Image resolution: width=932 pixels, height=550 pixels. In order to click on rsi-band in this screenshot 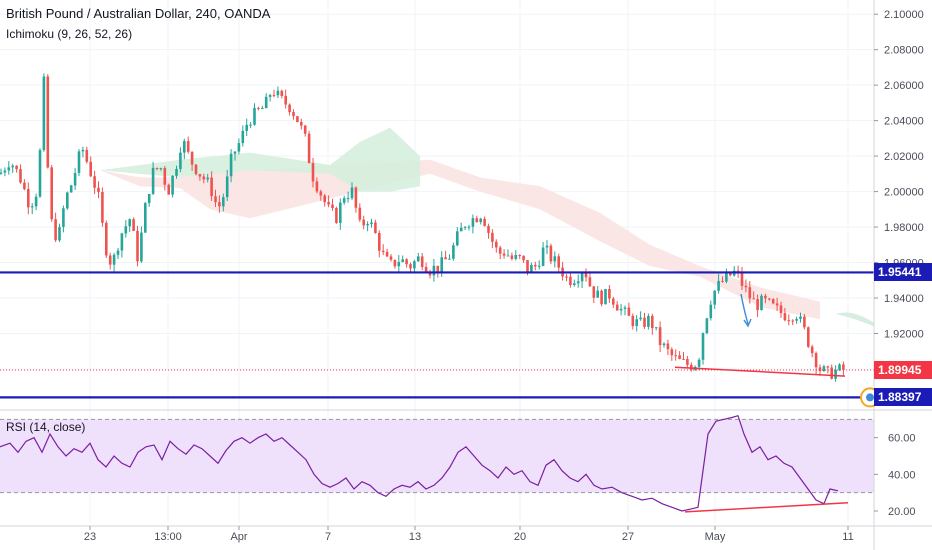, I will do `click(437, 456)`.